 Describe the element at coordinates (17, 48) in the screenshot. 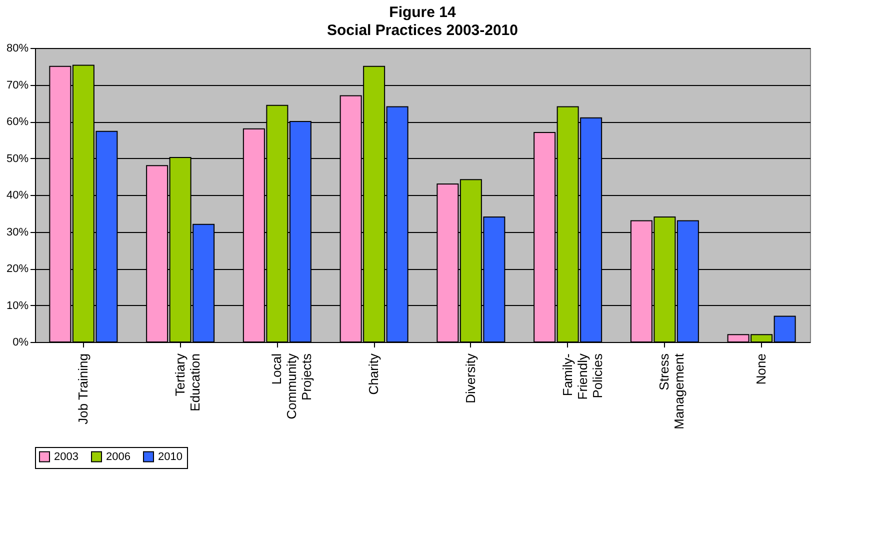

I see `y-tick-label: 80%` at that location.